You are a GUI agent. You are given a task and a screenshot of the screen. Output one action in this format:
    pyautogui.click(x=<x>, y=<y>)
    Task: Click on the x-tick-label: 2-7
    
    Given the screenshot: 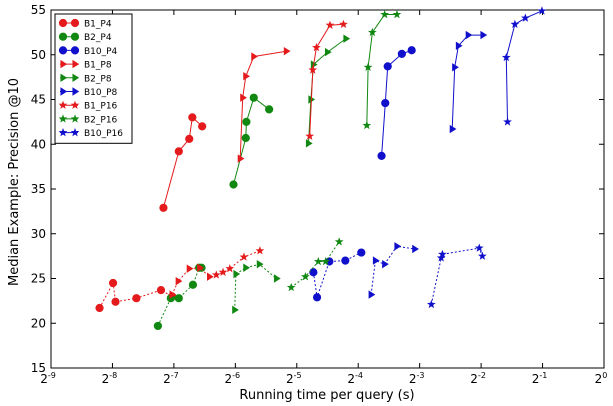 What is the action you would take?
    pyautogui.click(x=171, y=378)
    